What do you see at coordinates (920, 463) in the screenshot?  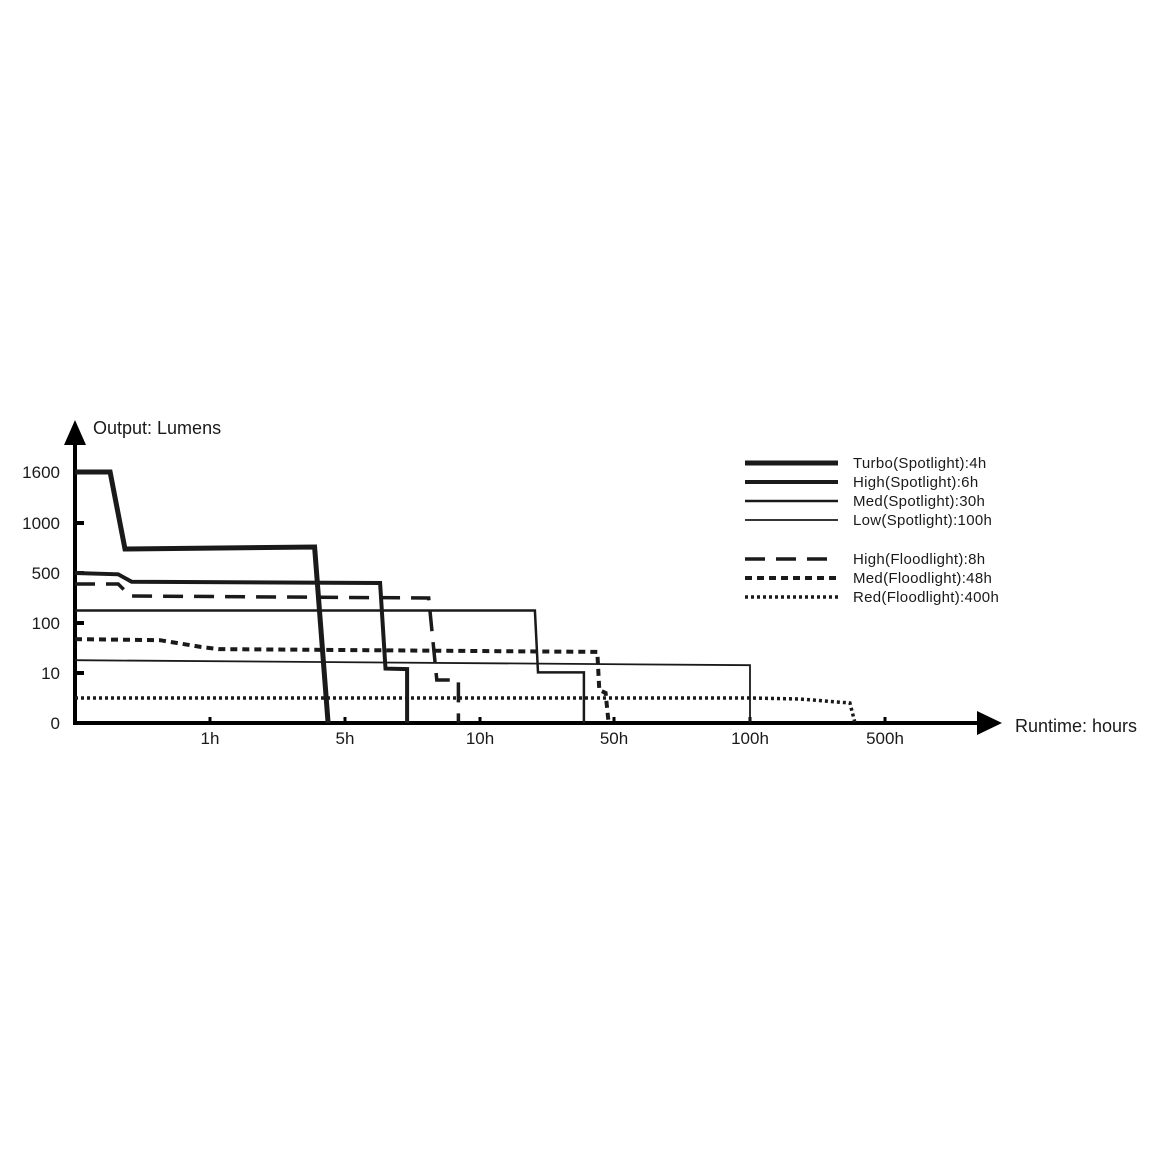 I see `legend-label: Turbo(Spotlight):4h` at bounding box center [920, 463].